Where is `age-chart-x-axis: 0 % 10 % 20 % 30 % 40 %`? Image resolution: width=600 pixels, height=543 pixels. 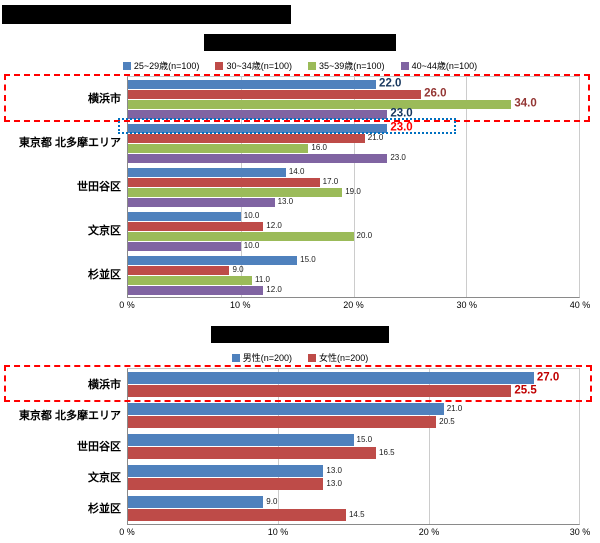
age-chart-x-axis: 0 % 10 % 20 % 30 % 40 % is located at coordinates (354, 304).